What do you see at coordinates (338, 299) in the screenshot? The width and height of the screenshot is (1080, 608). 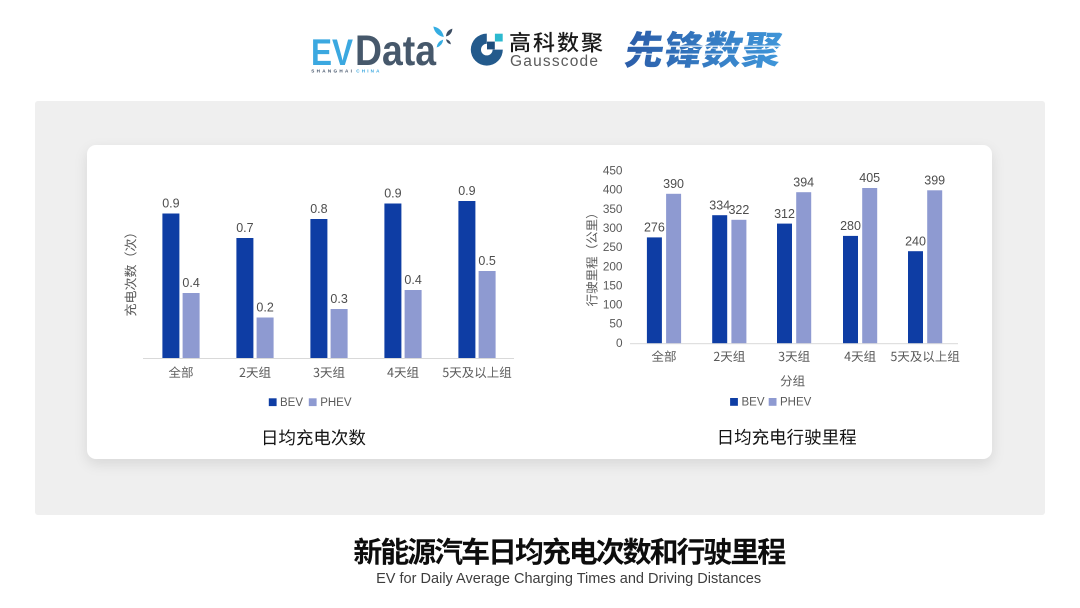 I see `svg-text: 0.3` at bounding box center [338, 299].